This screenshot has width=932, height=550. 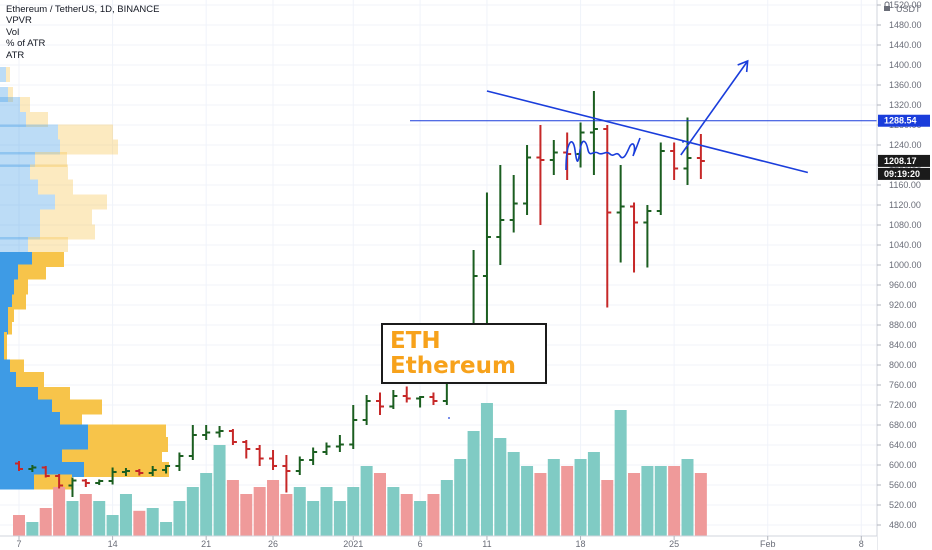 I want to click on last-price-tag: 1208.17, so click(x=904, y=161).